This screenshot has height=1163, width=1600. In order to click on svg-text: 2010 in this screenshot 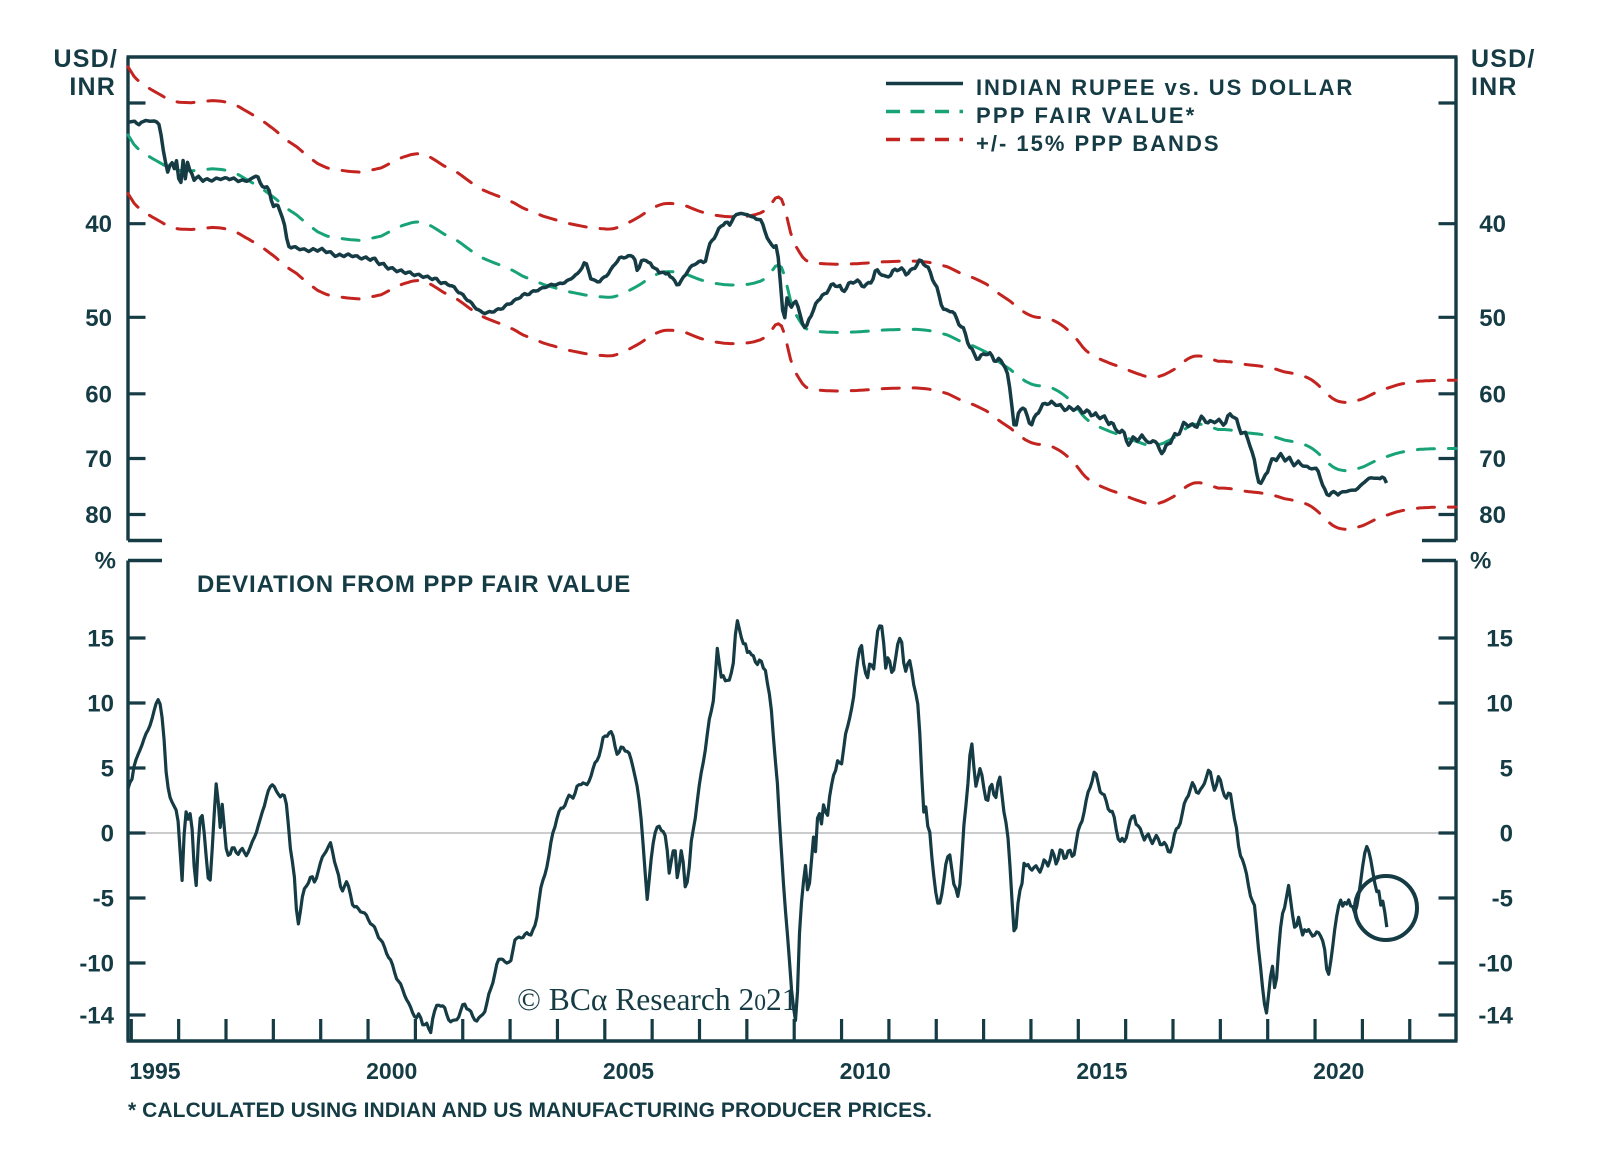, I will do `click(865, 1071)`.